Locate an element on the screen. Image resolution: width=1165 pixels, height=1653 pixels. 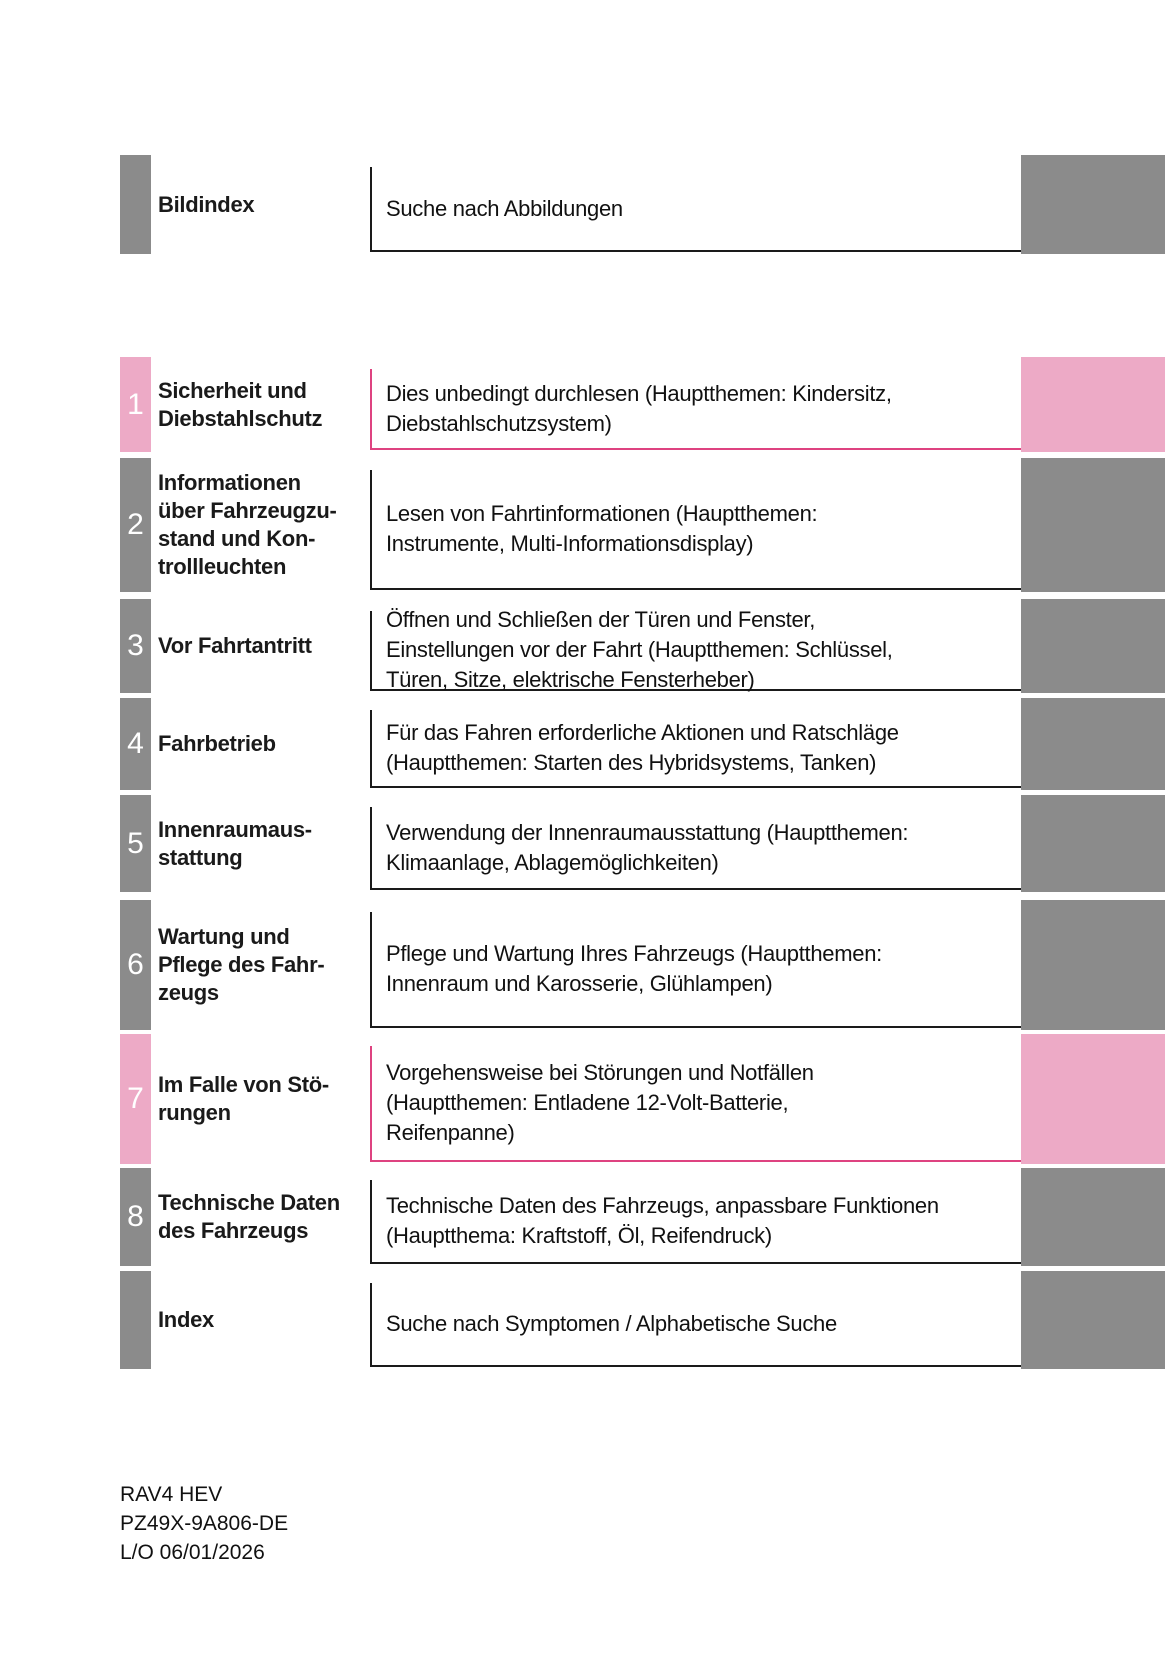
chapter-tab: 4 is located at coordinates (135, 744).